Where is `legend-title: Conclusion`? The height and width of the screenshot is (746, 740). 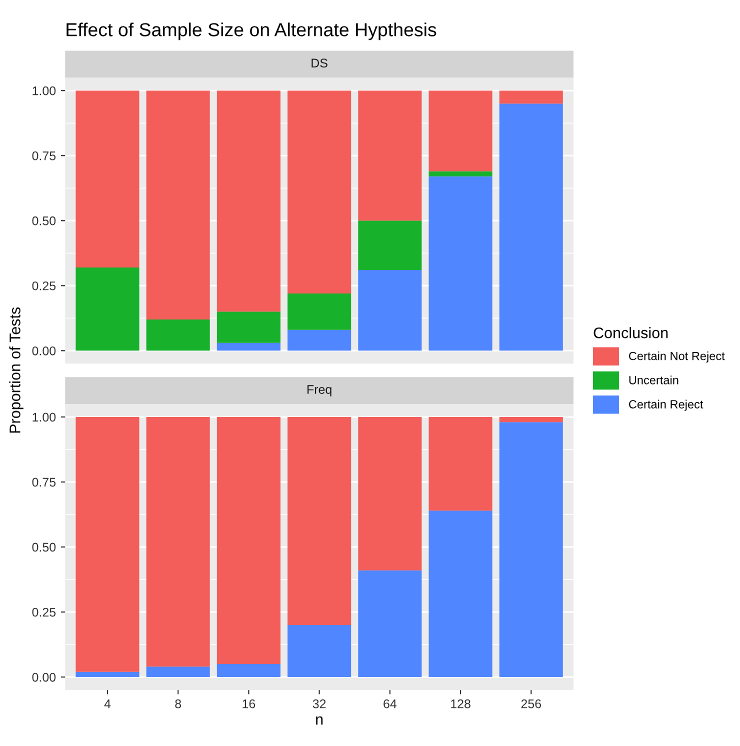 legend-title: Conclusion is located at coordinates (631, 332).